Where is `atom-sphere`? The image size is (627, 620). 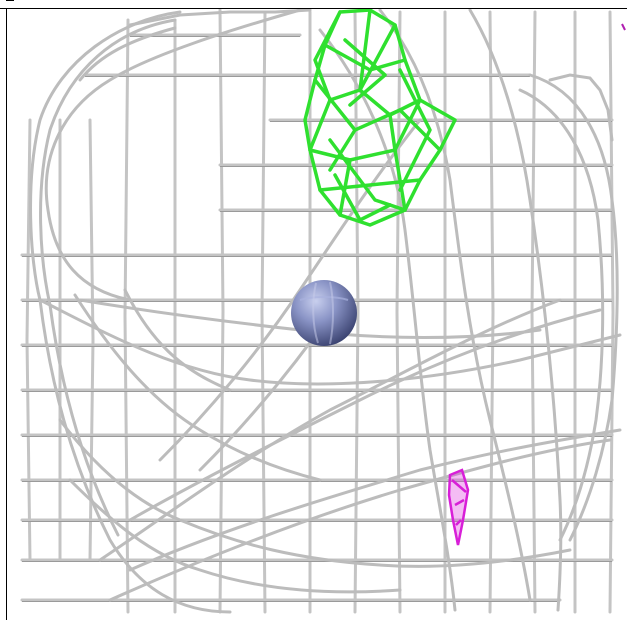
atom-sphere is located at coordinates (324, 313).